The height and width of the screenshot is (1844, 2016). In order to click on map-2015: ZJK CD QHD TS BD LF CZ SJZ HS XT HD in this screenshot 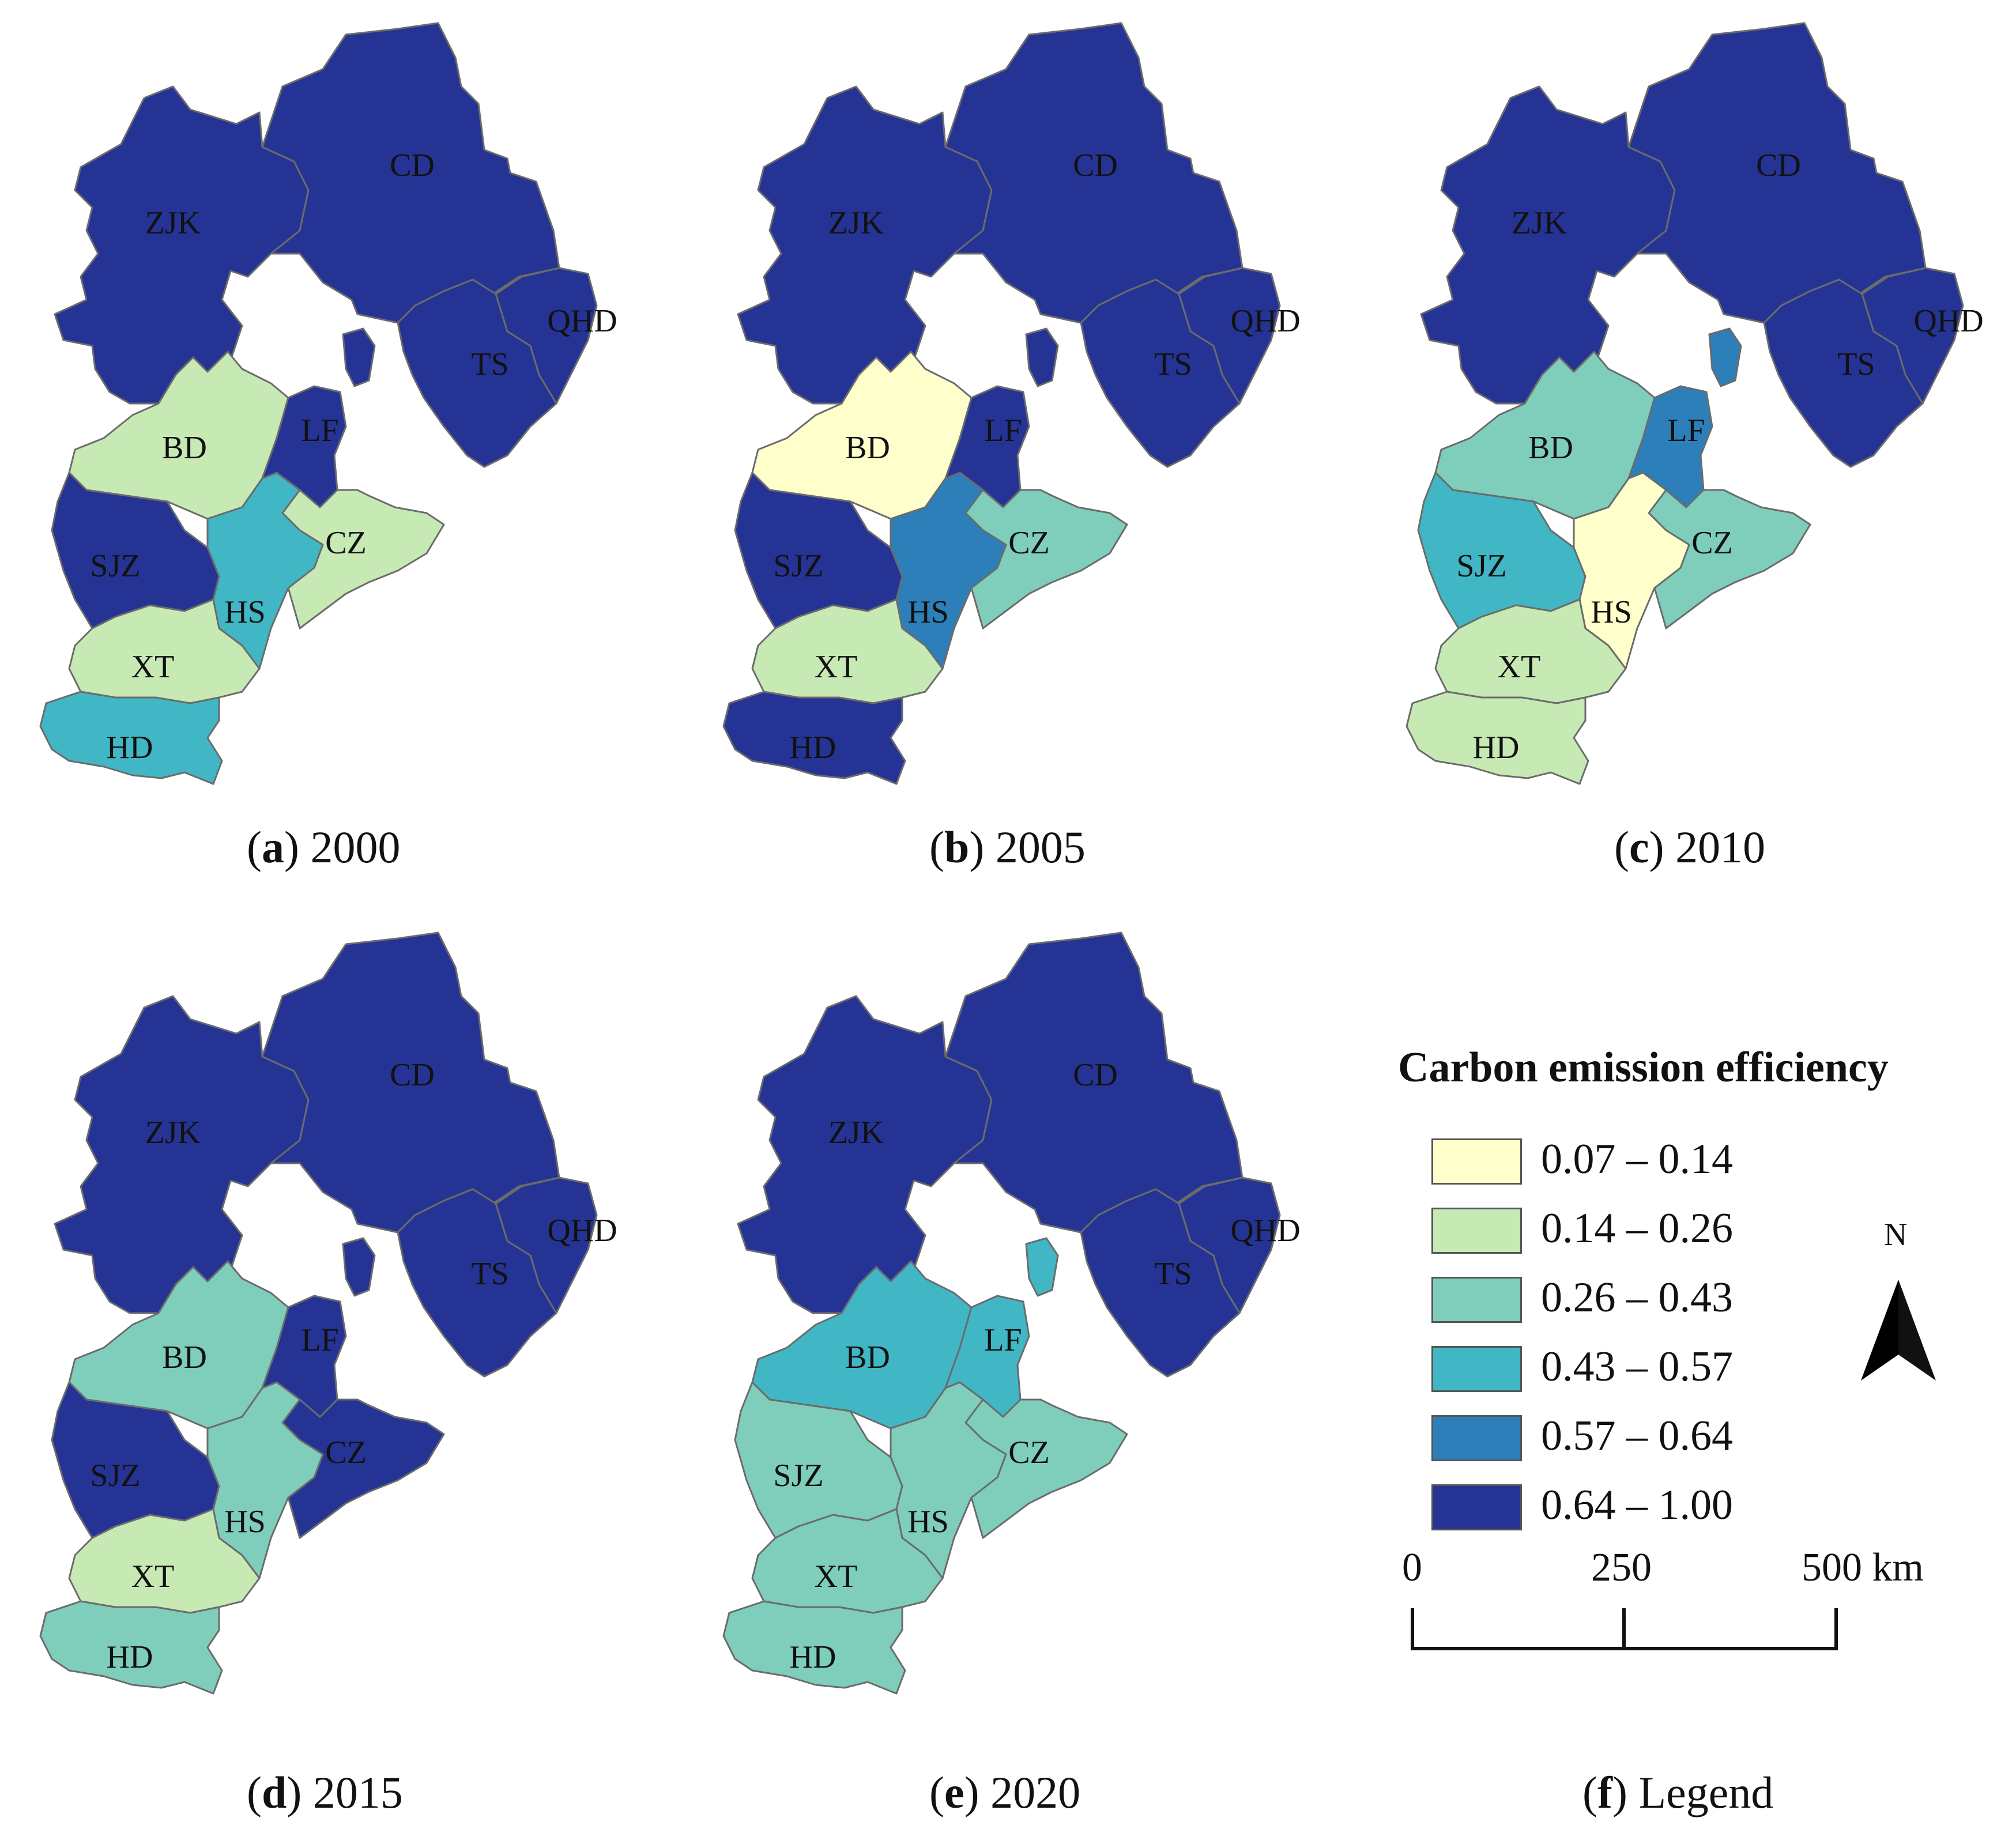, I will do `click(328, 1313)`.